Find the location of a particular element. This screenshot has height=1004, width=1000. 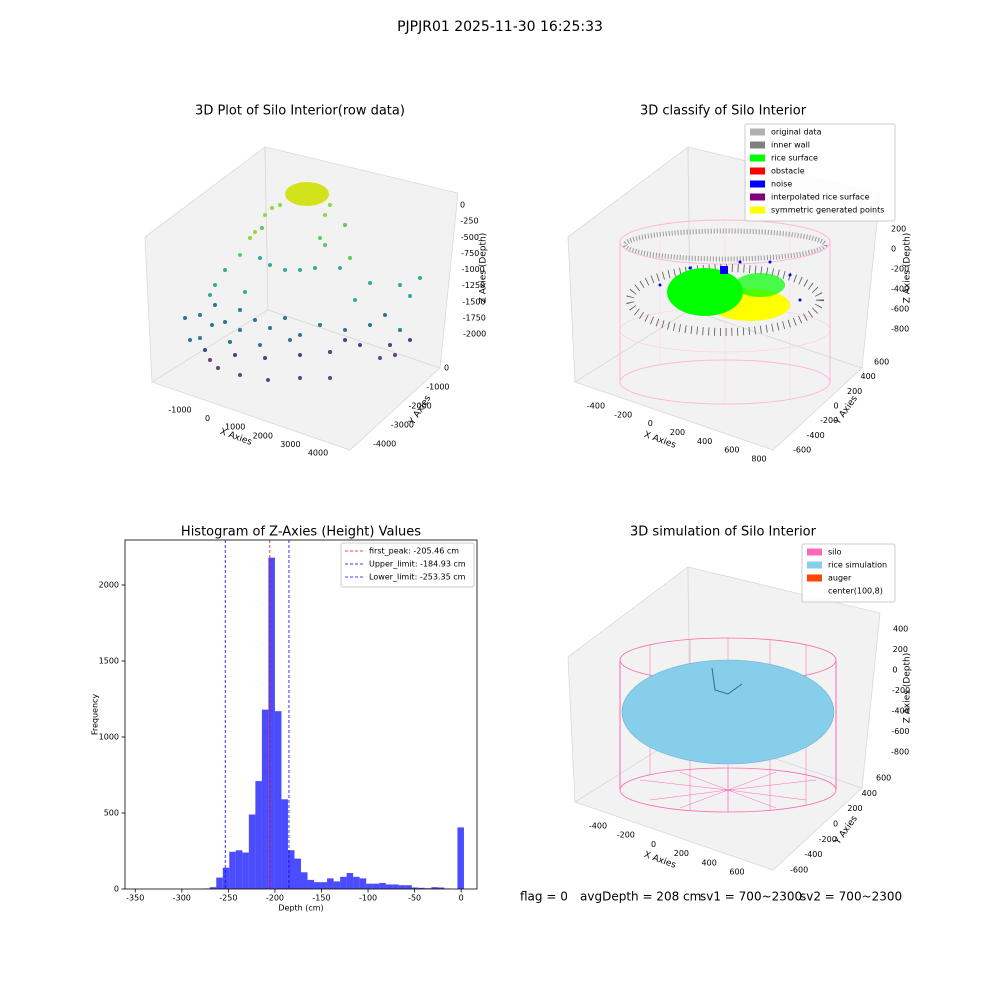

z-tick-label: -1750 is located at coordinates (474, 317).